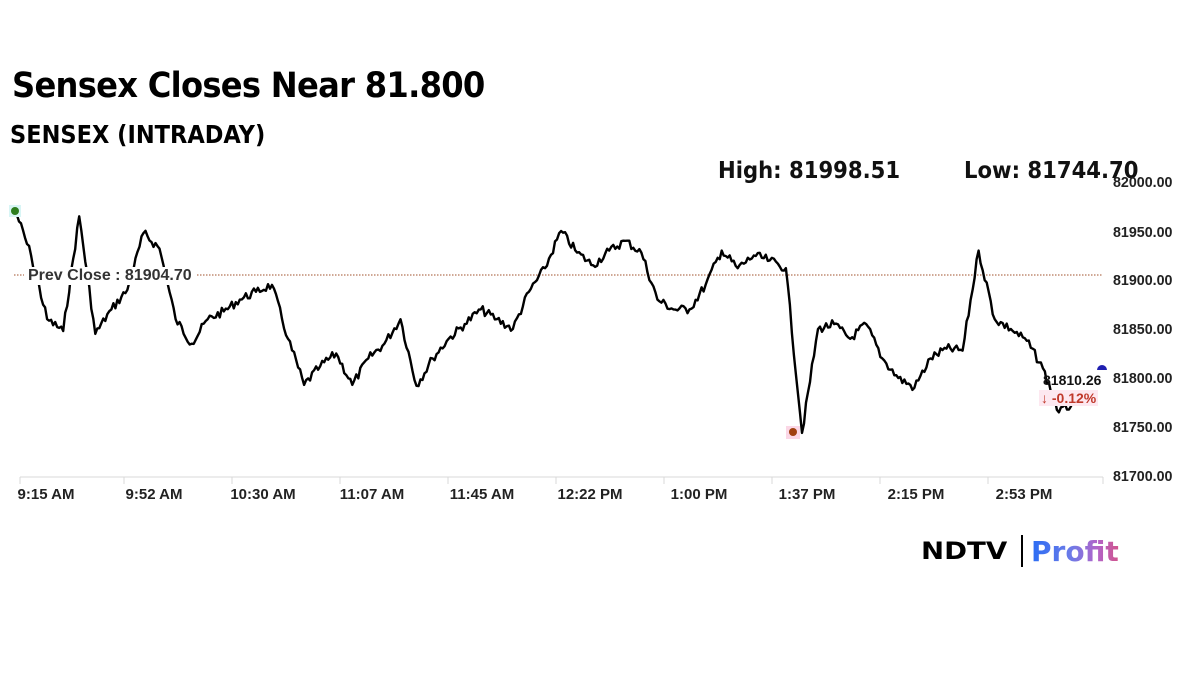 This screenshot has height=675, width=1200. What do you see at coordinates (1072, 380) in the screenshot?
I see `last-value-label: 81810.26` at bounding box center [1072, 380].